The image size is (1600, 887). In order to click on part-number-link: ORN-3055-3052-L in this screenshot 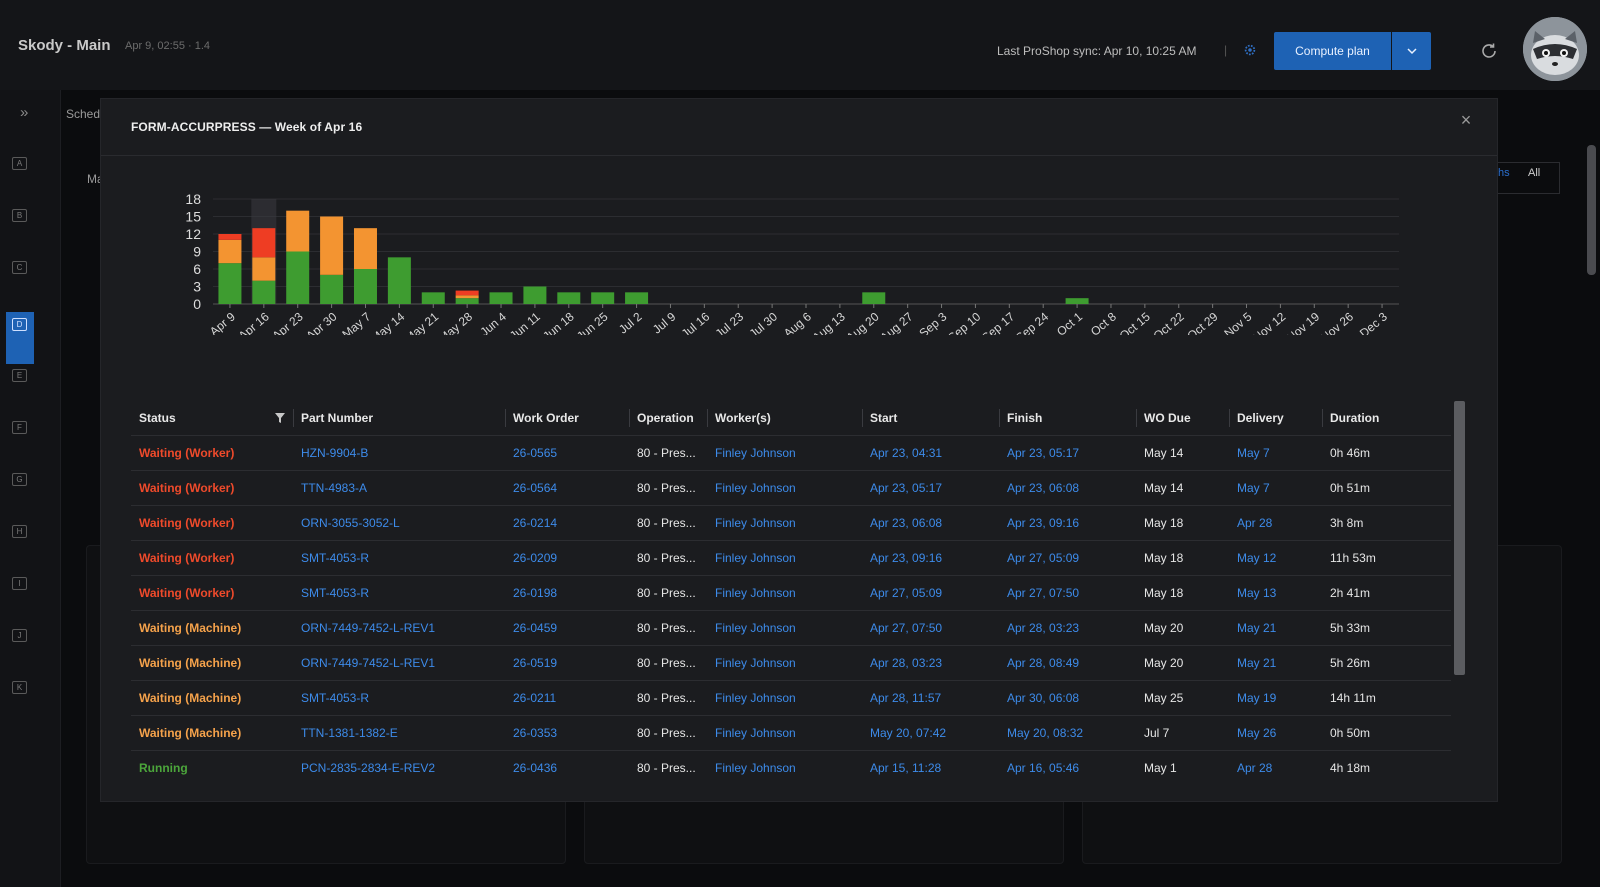, I will do `click(399, 523)`.